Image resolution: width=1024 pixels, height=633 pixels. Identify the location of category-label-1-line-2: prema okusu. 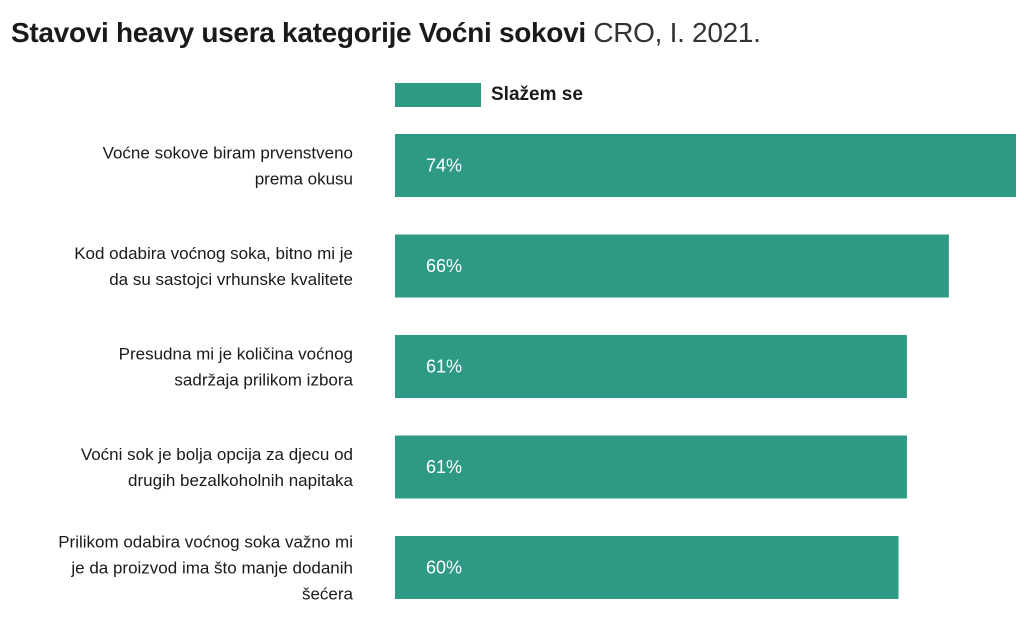
(304, 179).